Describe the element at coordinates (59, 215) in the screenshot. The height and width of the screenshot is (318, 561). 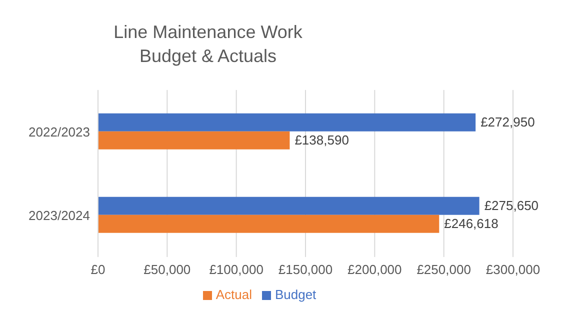
I see `y-tick-label: 2023/2024` at that location.